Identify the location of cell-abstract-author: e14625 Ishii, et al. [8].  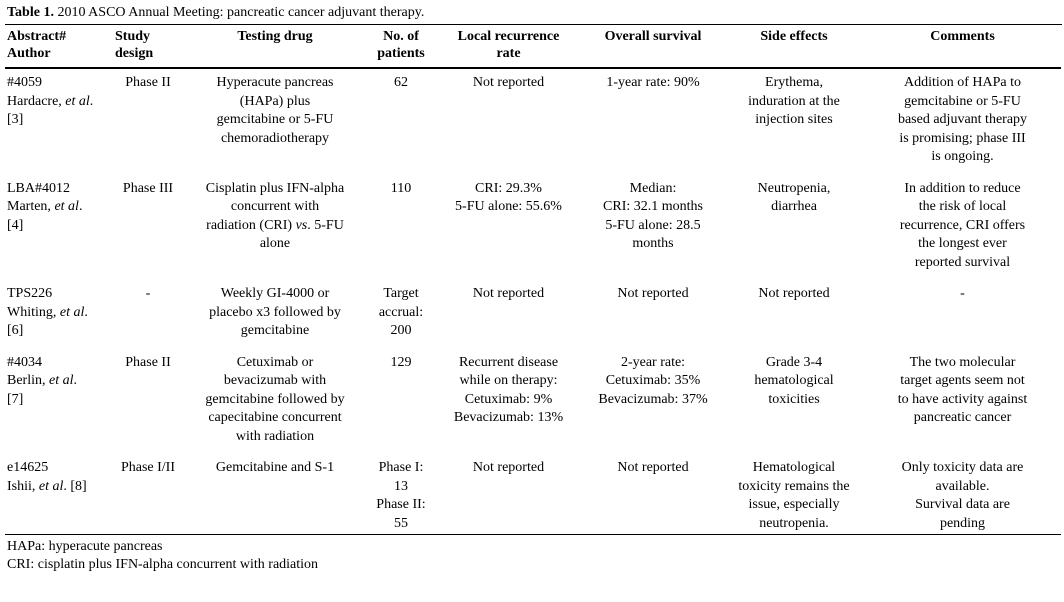
(47, 477).